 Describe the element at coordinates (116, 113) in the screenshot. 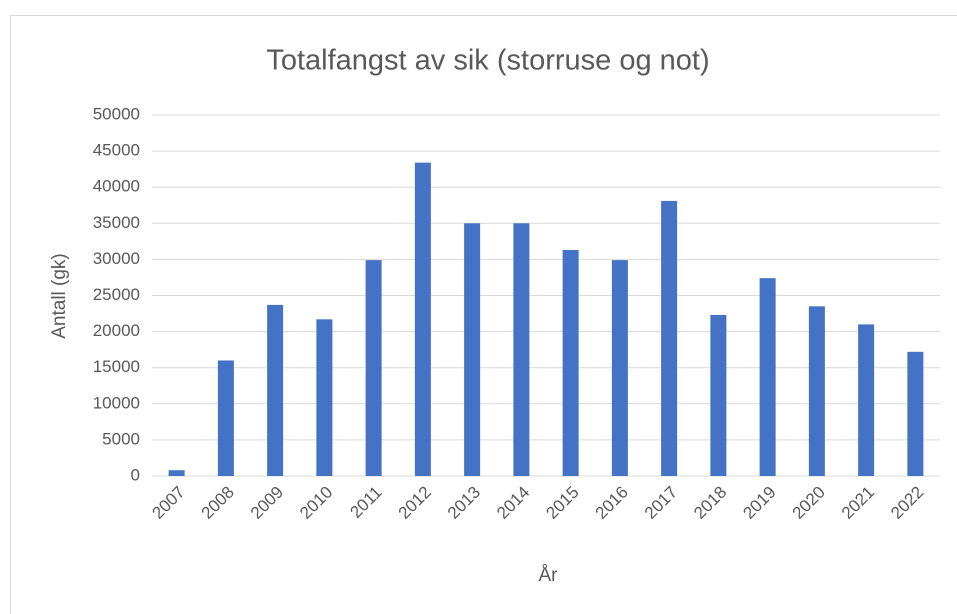

I see `y-tick-label: 50000` at that location.